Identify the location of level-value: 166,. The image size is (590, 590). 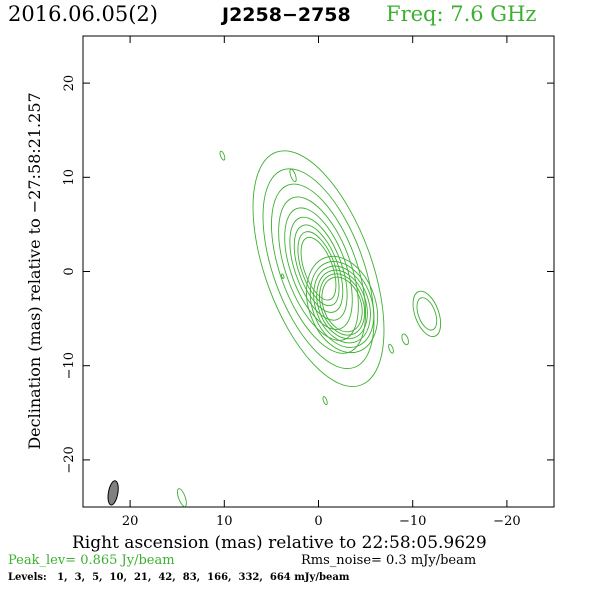
(219, 577).